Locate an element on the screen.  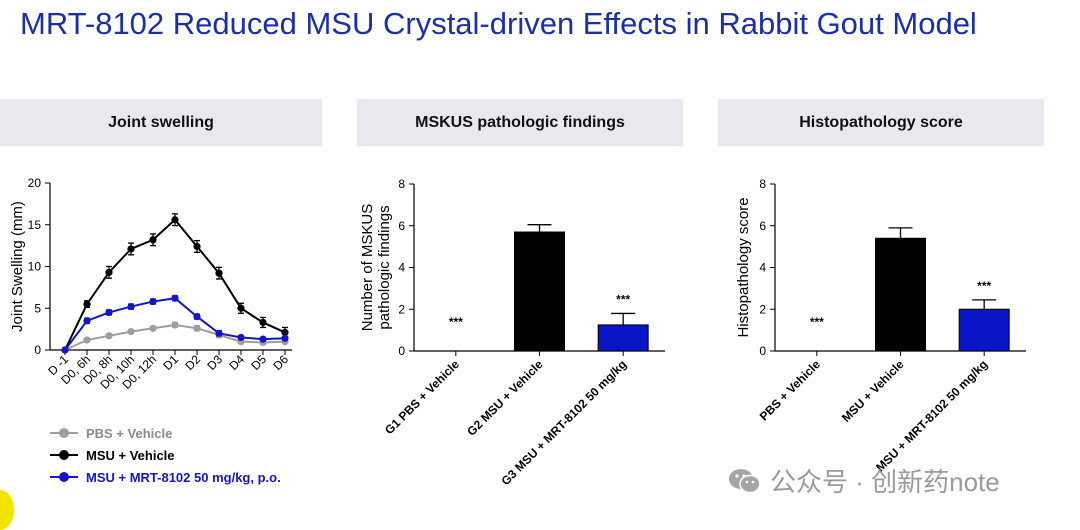
x-tick-label: D1 is located at coordinates (170, 362).